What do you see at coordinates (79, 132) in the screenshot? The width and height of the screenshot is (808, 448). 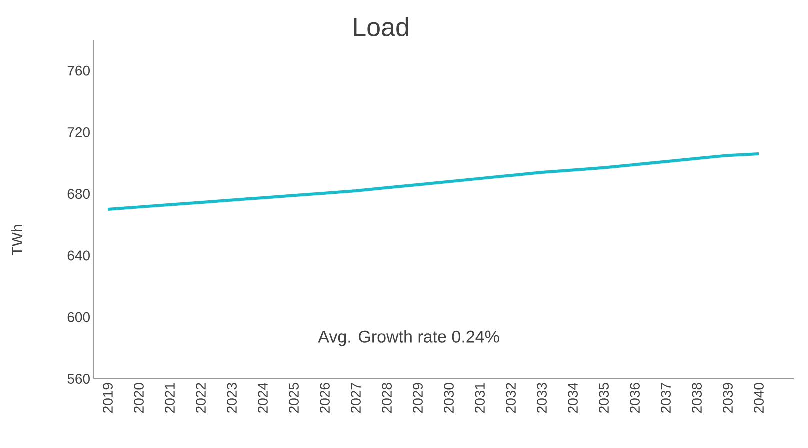 I see `y-tick-label: 720` at bounding box center [79, 132].